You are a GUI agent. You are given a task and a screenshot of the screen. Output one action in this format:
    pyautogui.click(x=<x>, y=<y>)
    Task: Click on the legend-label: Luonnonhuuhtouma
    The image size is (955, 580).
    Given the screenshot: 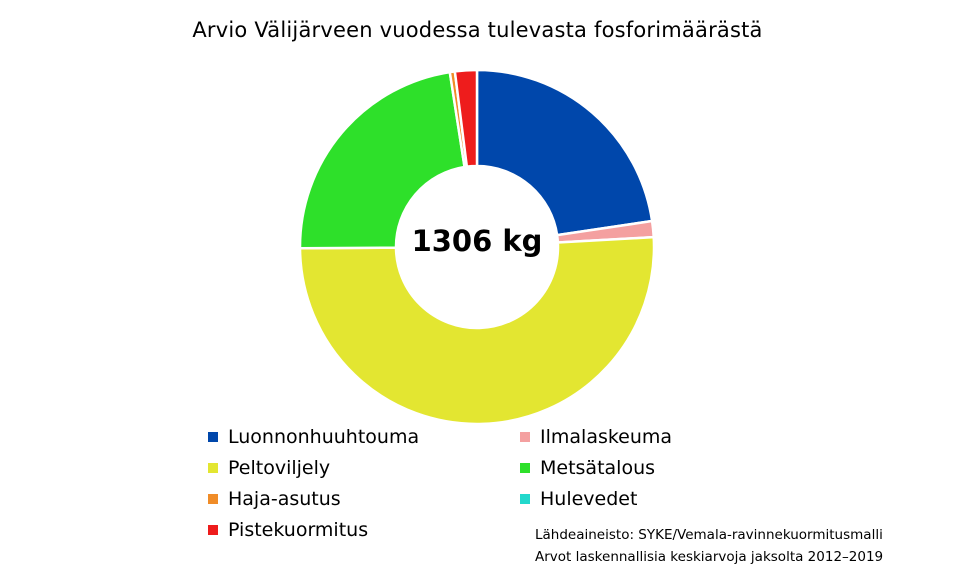 What is the action you would take?
    pyautogui.click(x=324, y=437)
    